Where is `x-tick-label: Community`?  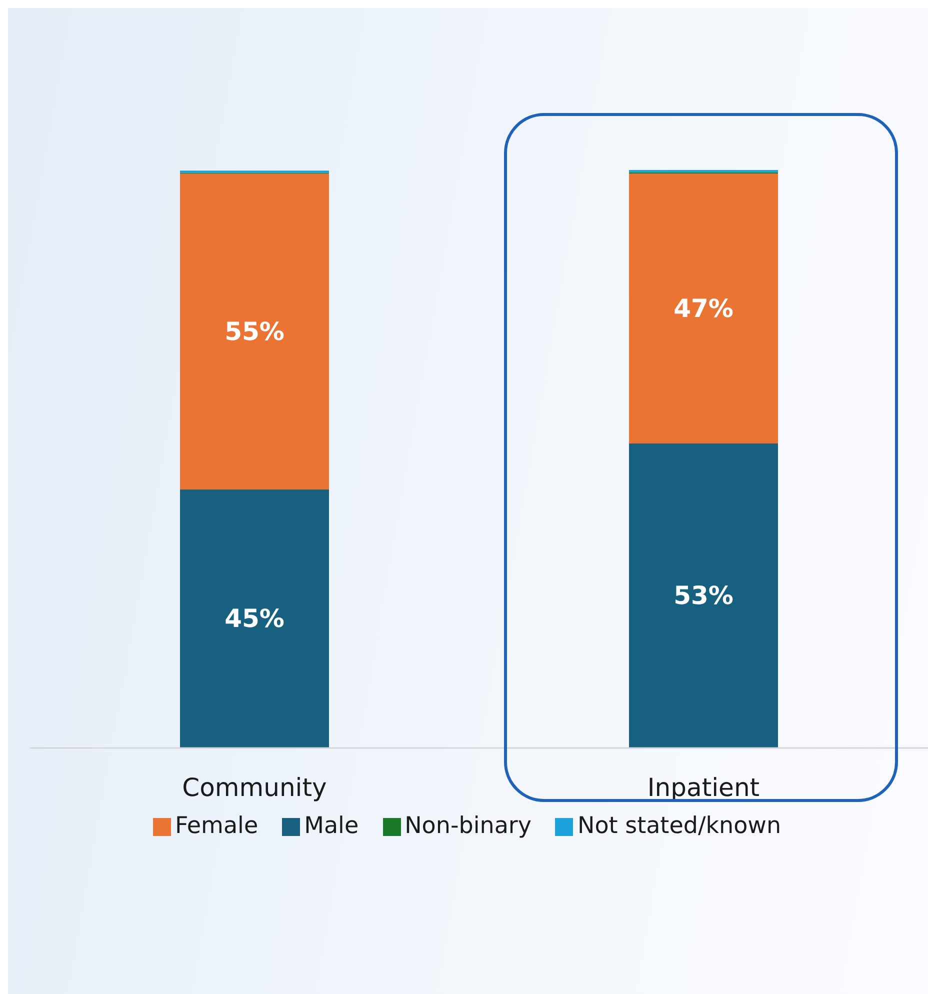 x-tick-label: Community is located at coordinates (255, 787).